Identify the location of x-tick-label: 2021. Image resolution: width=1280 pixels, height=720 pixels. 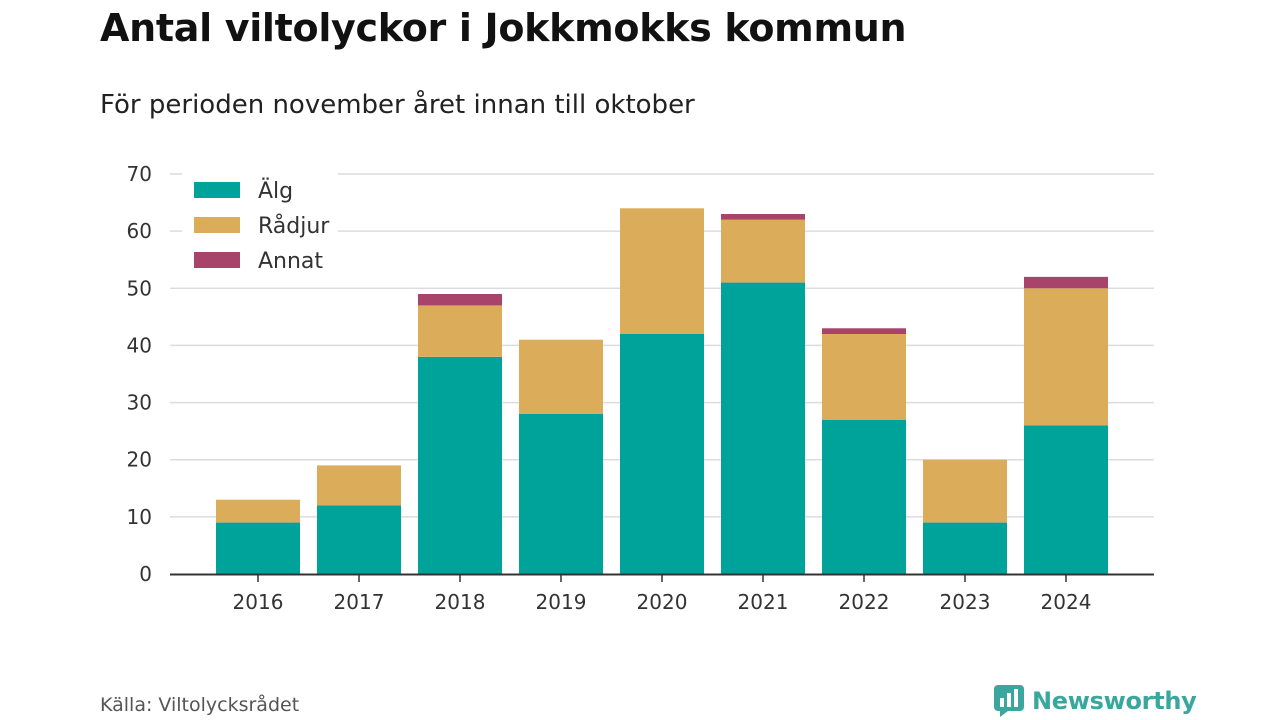
(763, 602).